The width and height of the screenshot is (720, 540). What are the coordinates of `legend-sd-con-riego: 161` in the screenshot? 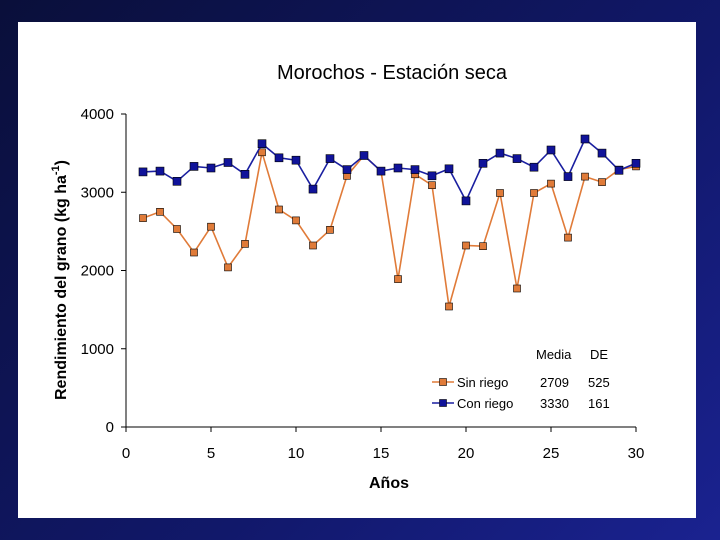 It's located at (599, 403).